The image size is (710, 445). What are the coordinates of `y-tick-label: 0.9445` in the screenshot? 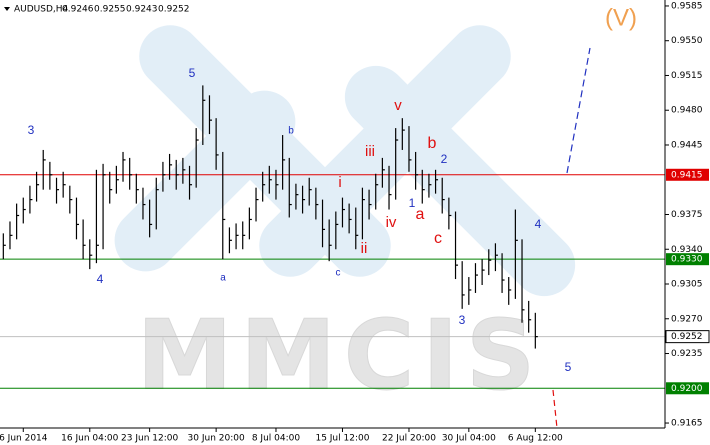 It's located at (687, 145).